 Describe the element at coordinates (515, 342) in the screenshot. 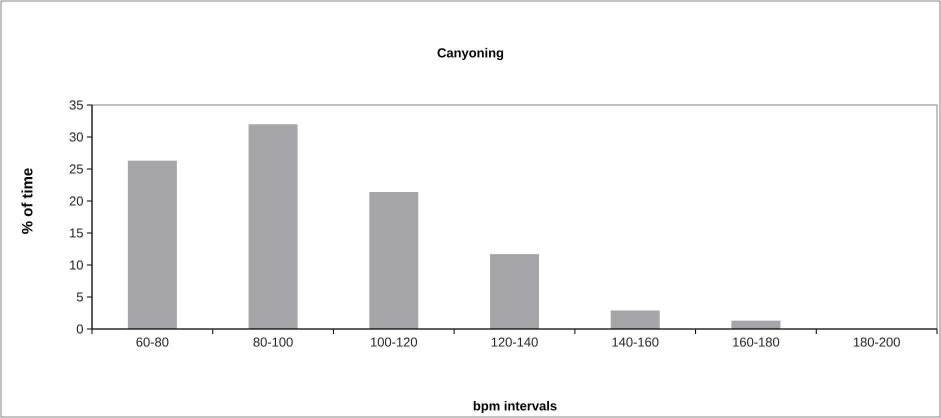

I see `x-tick-label: 120-140` at that location.